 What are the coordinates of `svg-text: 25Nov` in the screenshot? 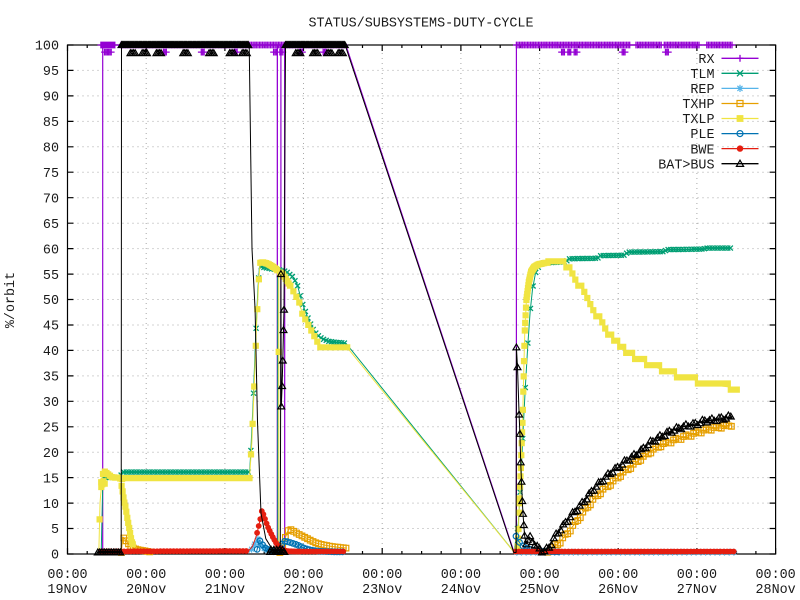 It's located at (540, 590).